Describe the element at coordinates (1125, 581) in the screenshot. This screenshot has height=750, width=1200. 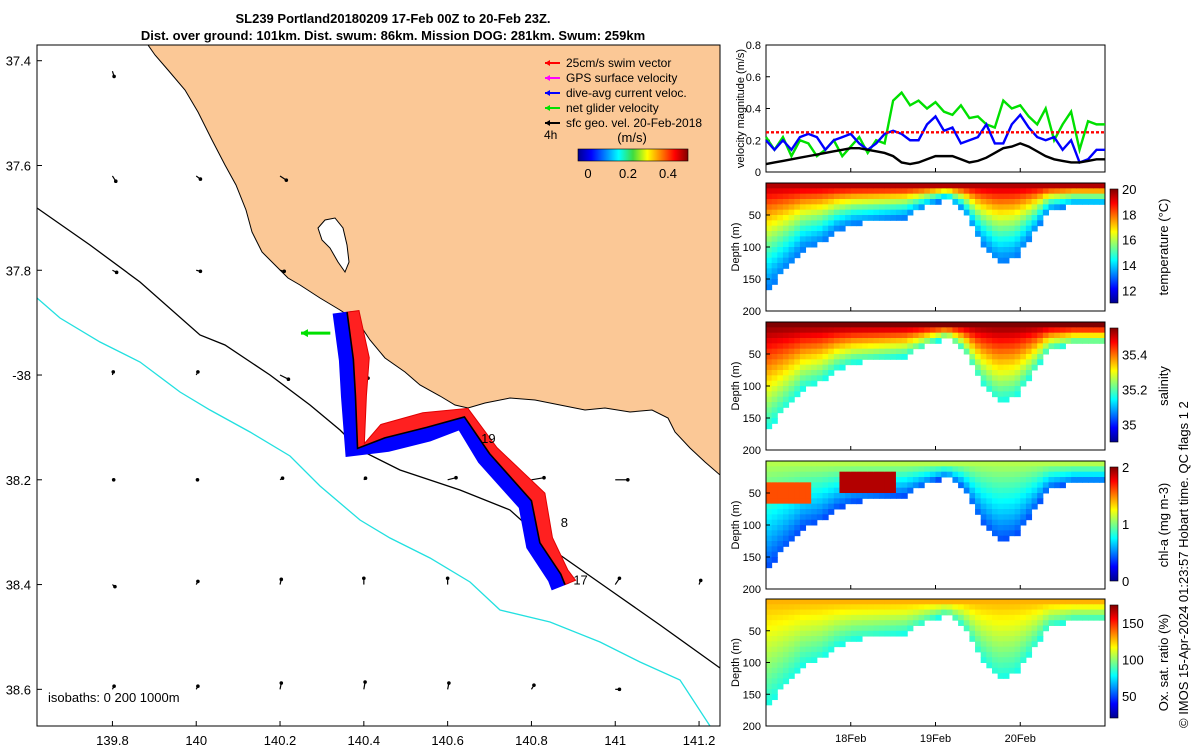
I see `heatmap-colorbar-tick-label: 0` at that location.